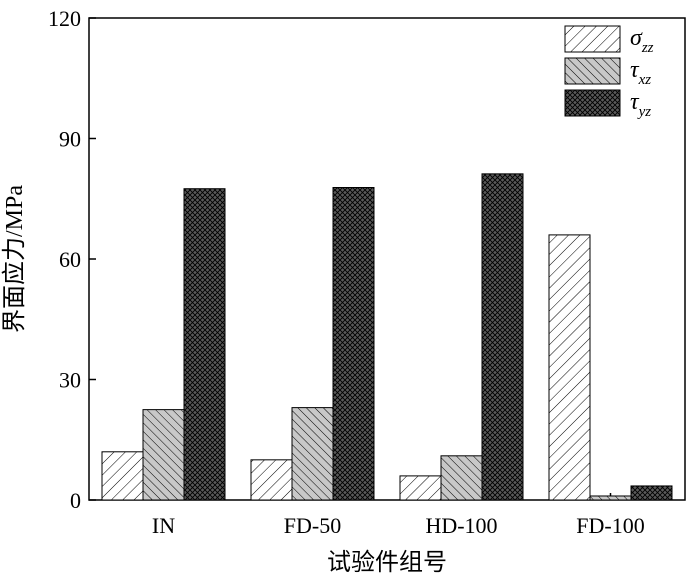 Image resolution: width=700 pixels, height=585 pixels. I want to click on y-tick-label: 30, so click(70, 380).